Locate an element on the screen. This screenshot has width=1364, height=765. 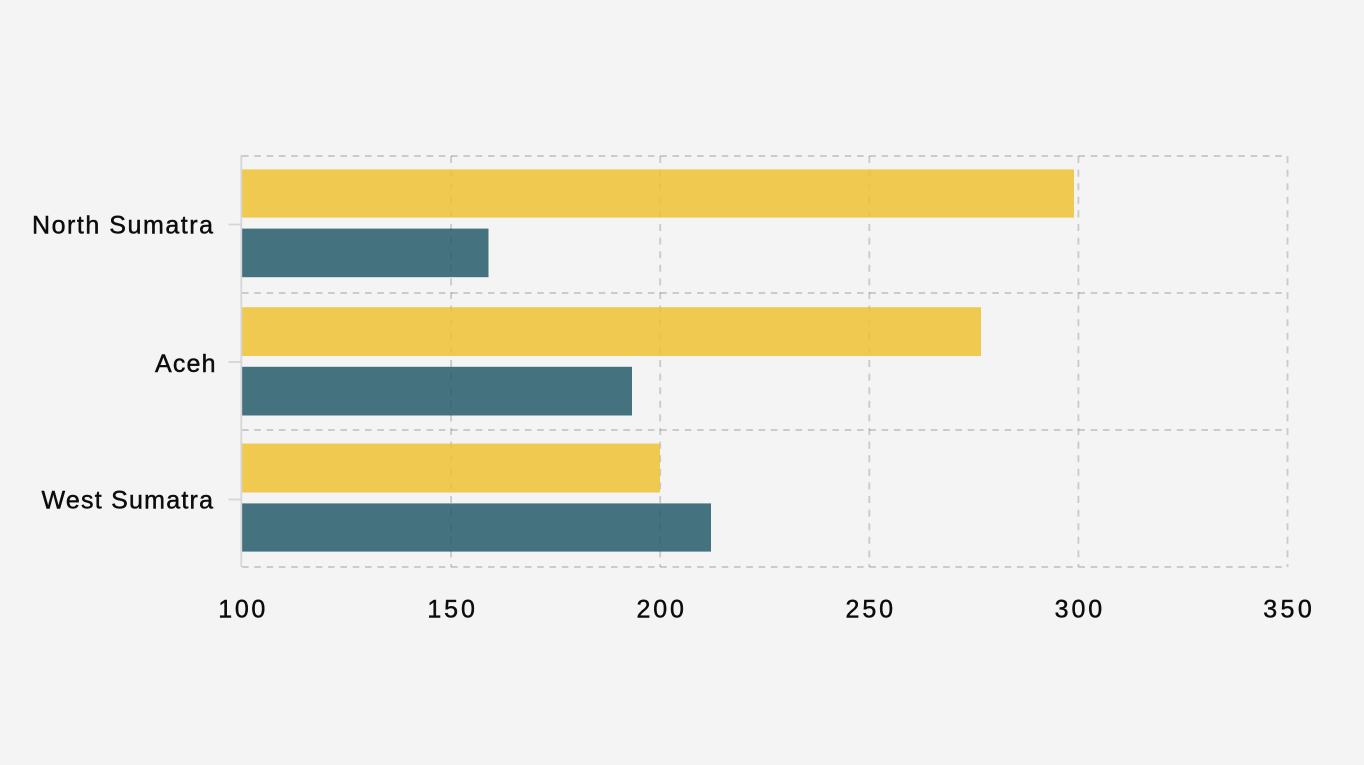
svg-text: 300 is located at coordinates (1079, 610).